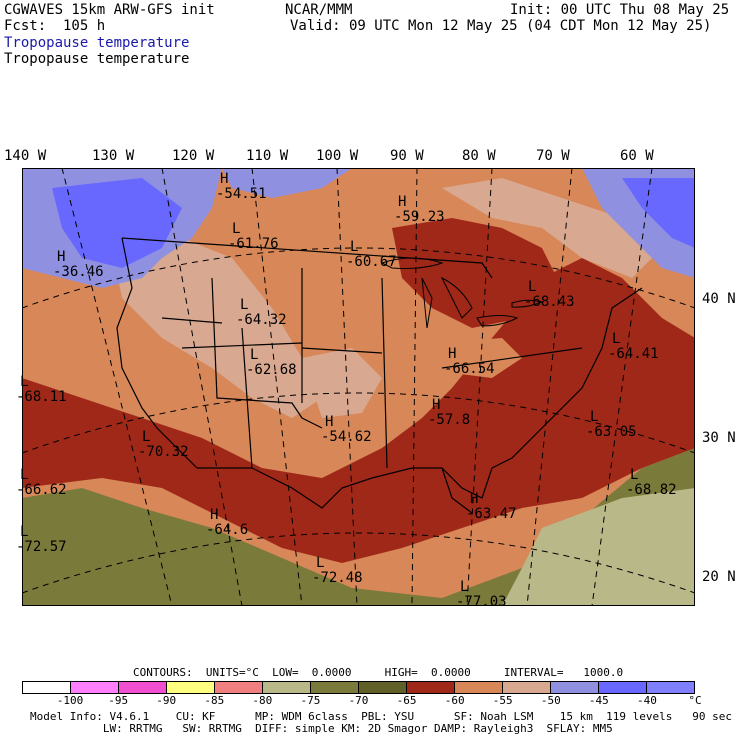  Describe the element at coordinates (419, 217) in the screenshot. I see `extremum-value: -59.23` at that location.